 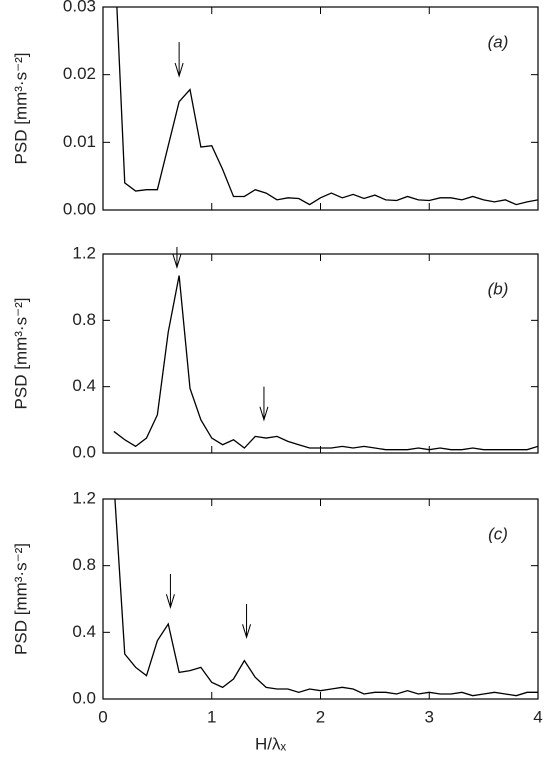 I want to click on panel-label: (a), so click(x=498, y=41).